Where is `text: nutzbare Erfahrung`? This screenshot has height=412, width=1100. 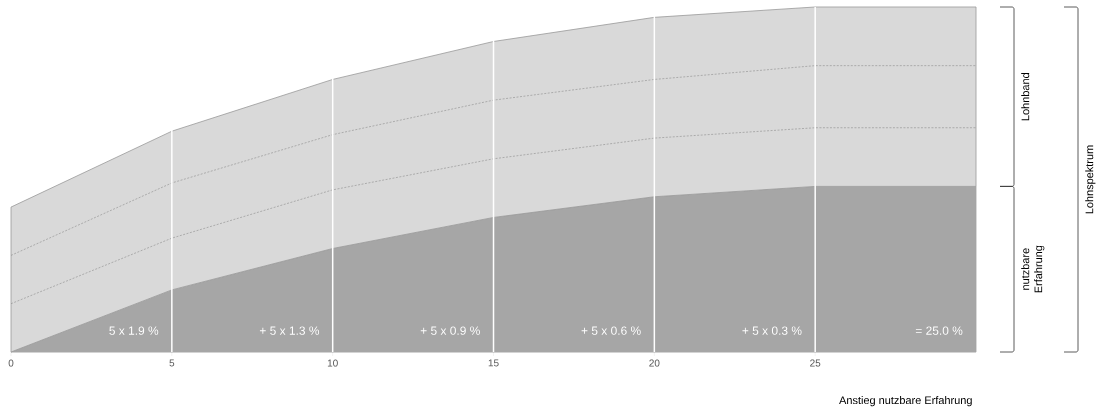
text: nutzbare Erfahrung is located at coordinates (1033, 269).